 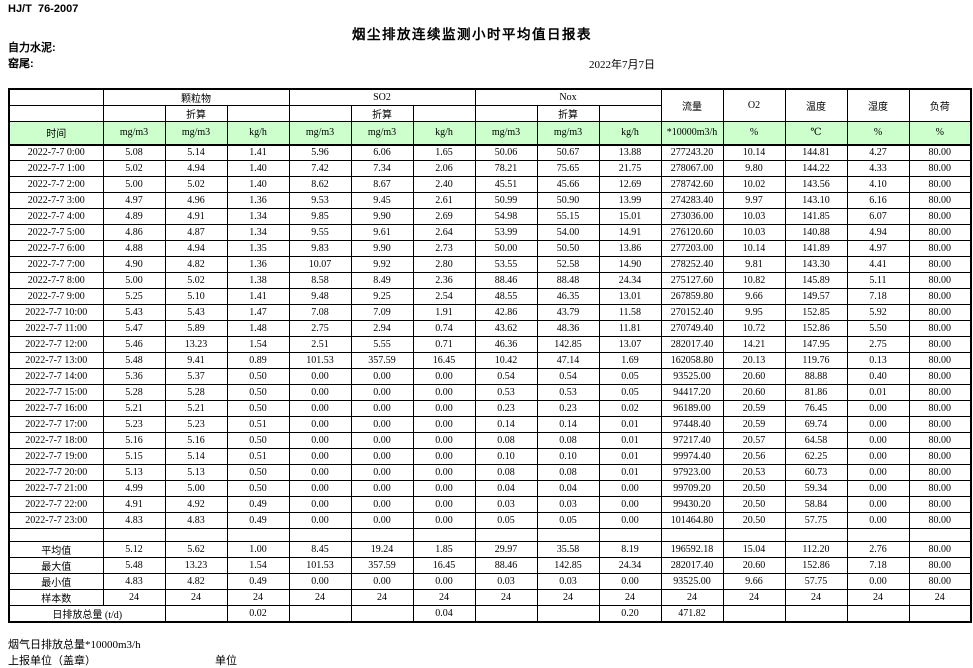 I want to click on time-cell: 2022-7-7 19:00, so click(x=56, y=456).